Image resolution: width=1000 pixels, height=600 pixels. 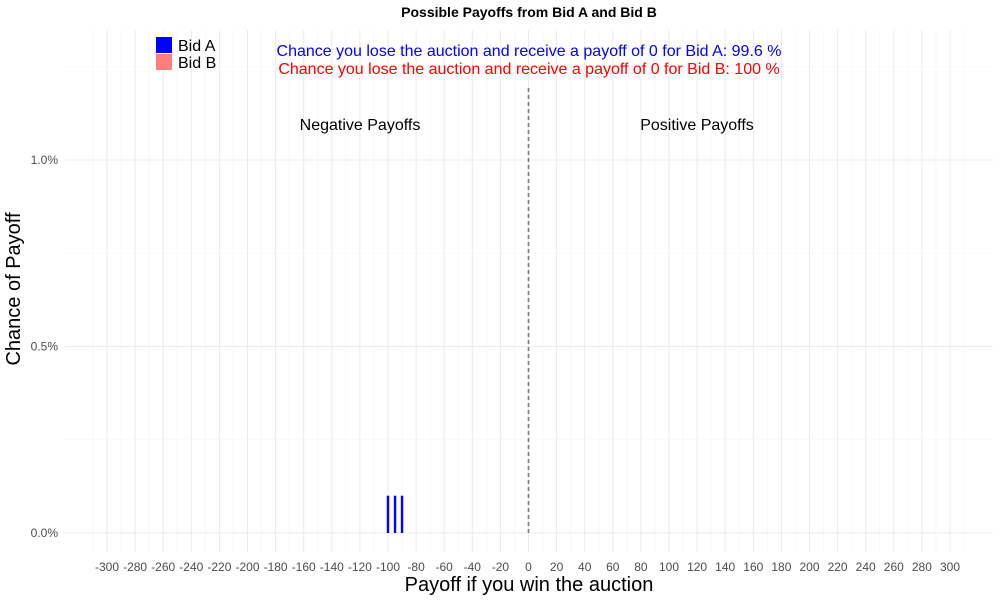 I want to click on x-tick-label: 280, so click(x=922, y=567).